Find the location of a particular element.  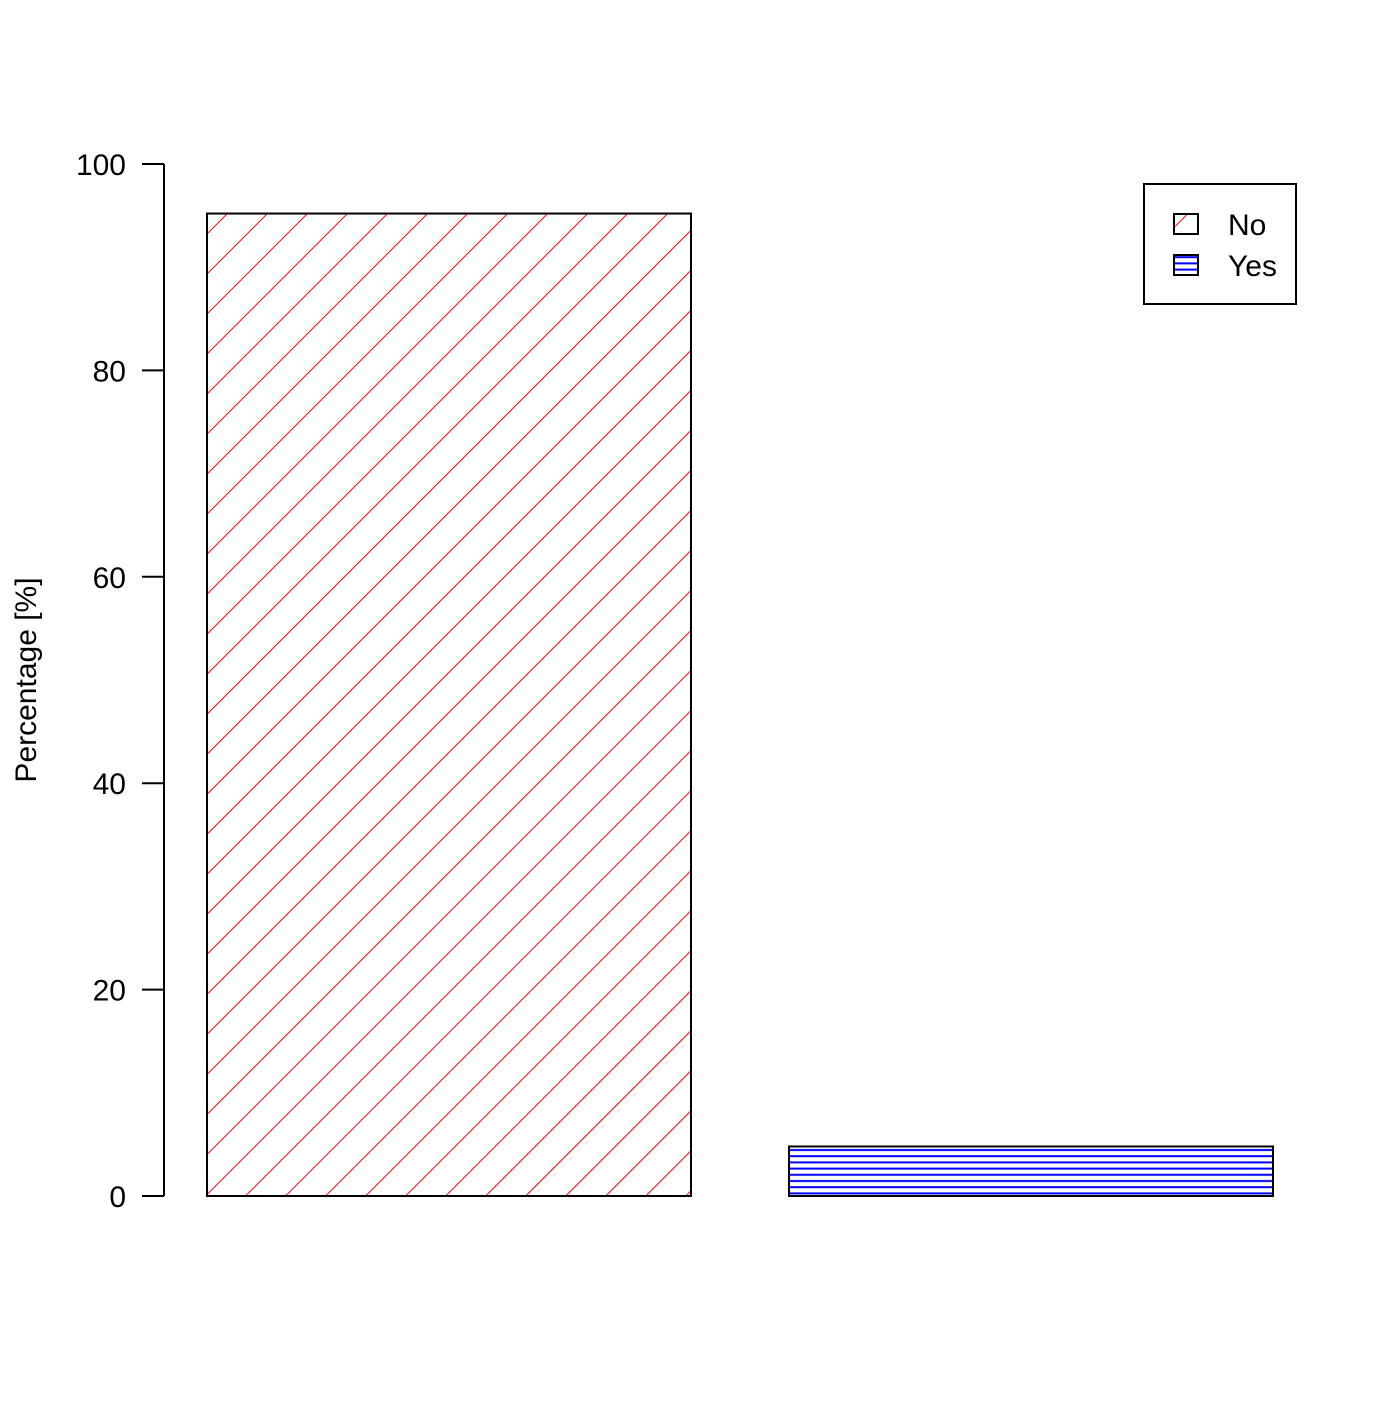

y-tick-label: 40 is located at coordinates (109, 784).